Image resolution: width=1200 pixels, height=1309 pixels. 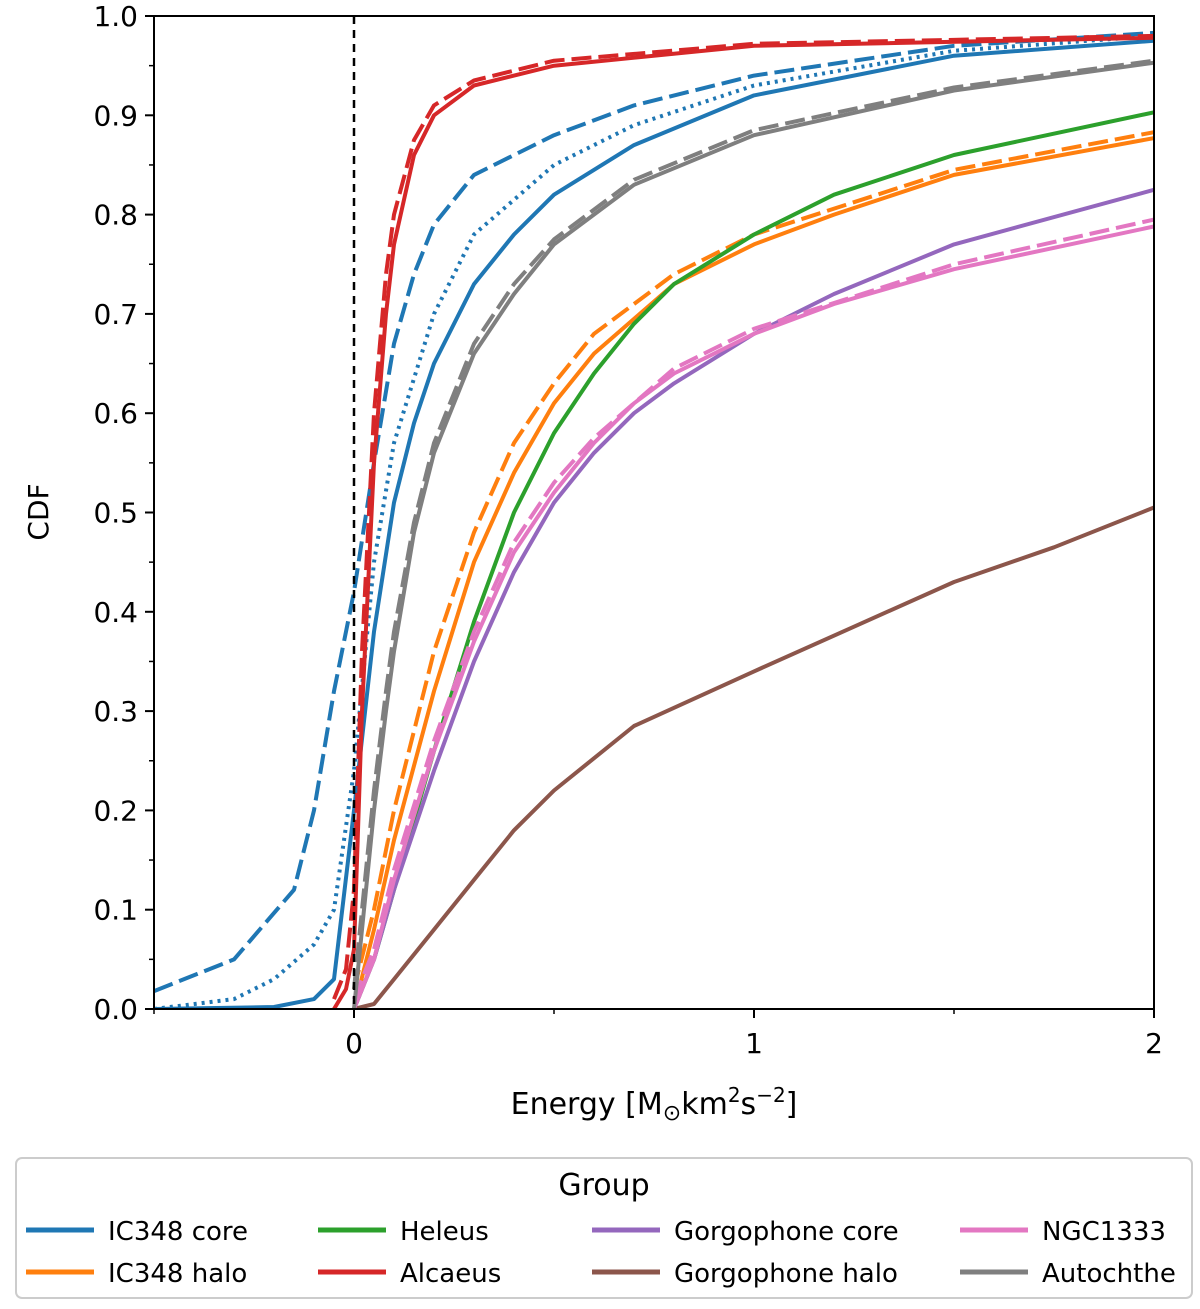 I want to click on legend-label: NGC1333, so click(x=1104, y=1232).